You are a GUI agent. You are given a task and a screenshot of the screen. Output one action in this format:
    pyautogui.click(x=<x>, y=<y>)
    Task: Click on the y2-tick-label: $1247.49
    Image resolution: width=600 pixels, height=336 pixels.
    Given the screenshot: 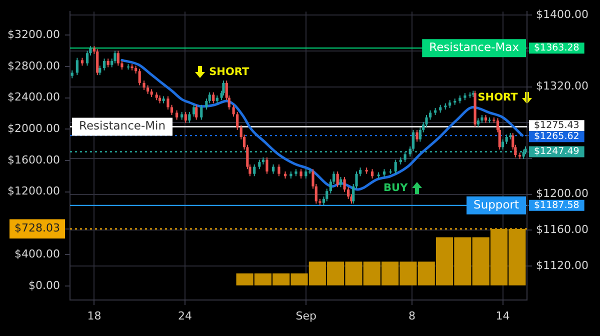 What is the action you would take?
    pyautogui.click(x=557, y=152)
    